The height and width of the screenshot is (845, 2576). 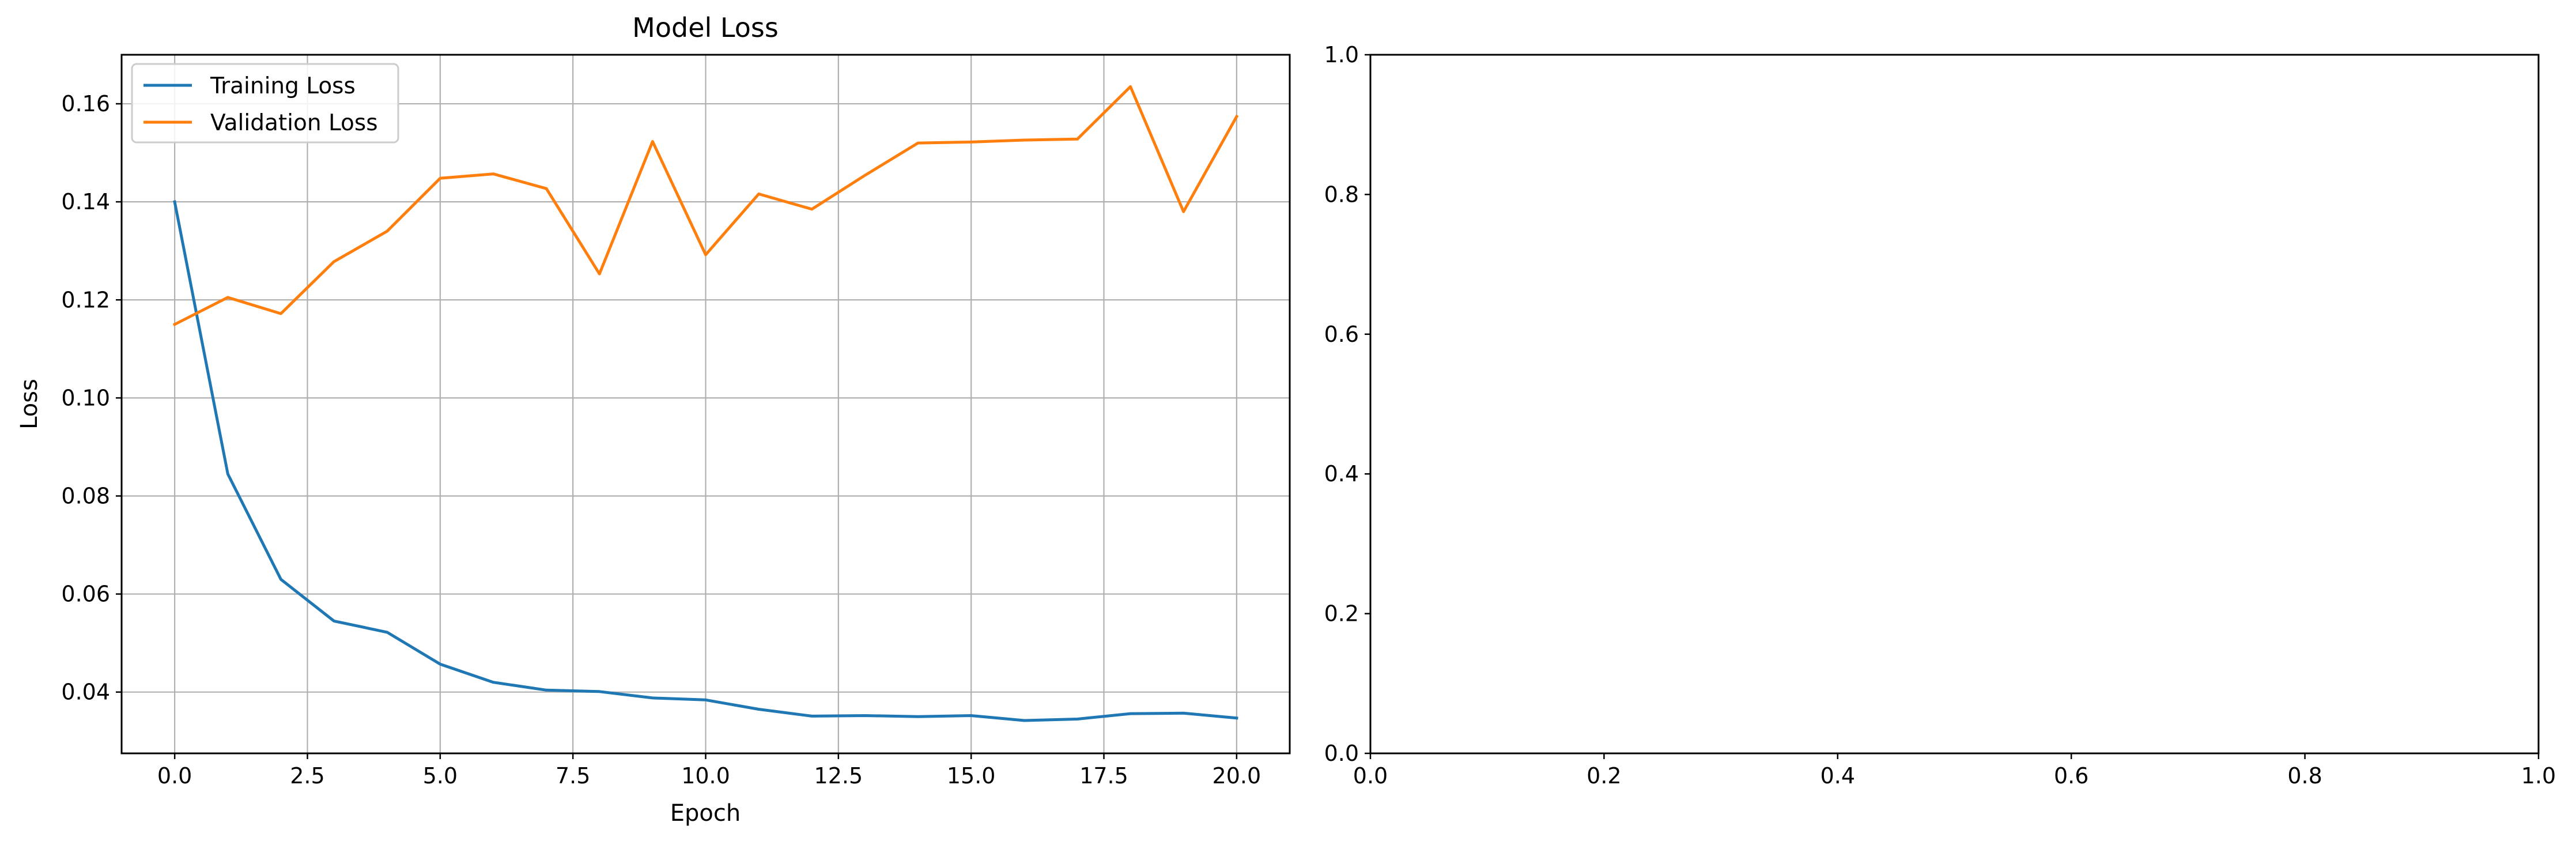 What do you see at coordinates (307, 776) in the screenshot?
I see `loss-chart-x-tick-label: 2.5` at bounding box center [307, 776].